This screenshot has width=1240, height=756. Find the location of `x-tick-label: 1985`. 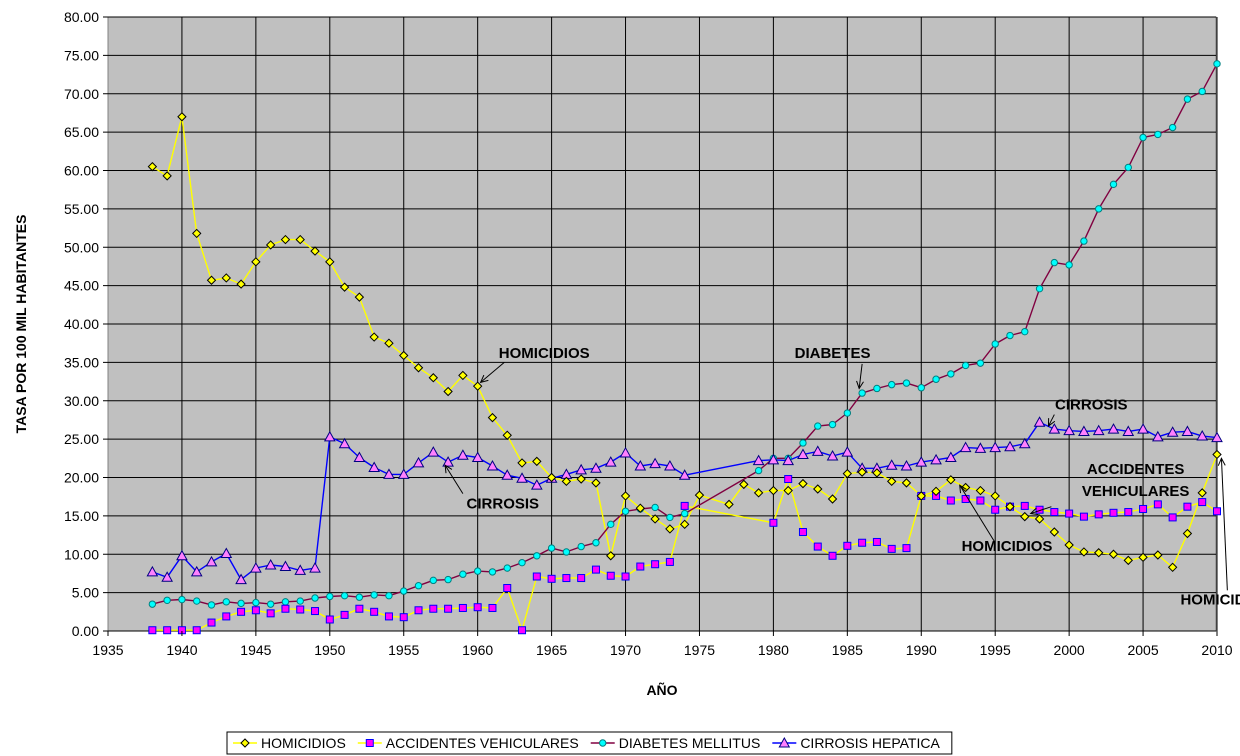

x-tick-label: 1985 is located at coordinates (847, 650).